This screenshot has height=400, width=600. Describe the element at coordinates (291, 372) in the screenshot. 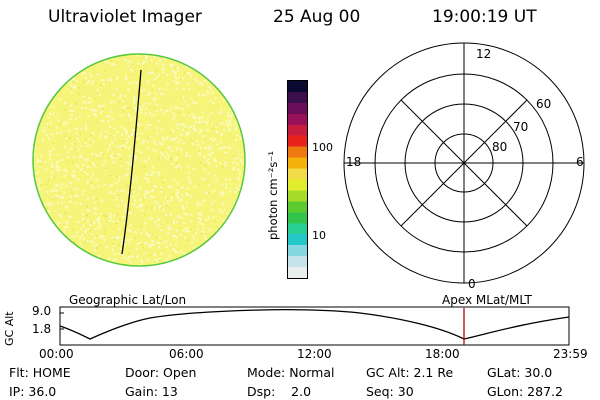

I see `info-mode: Mode: Normal` at that location.